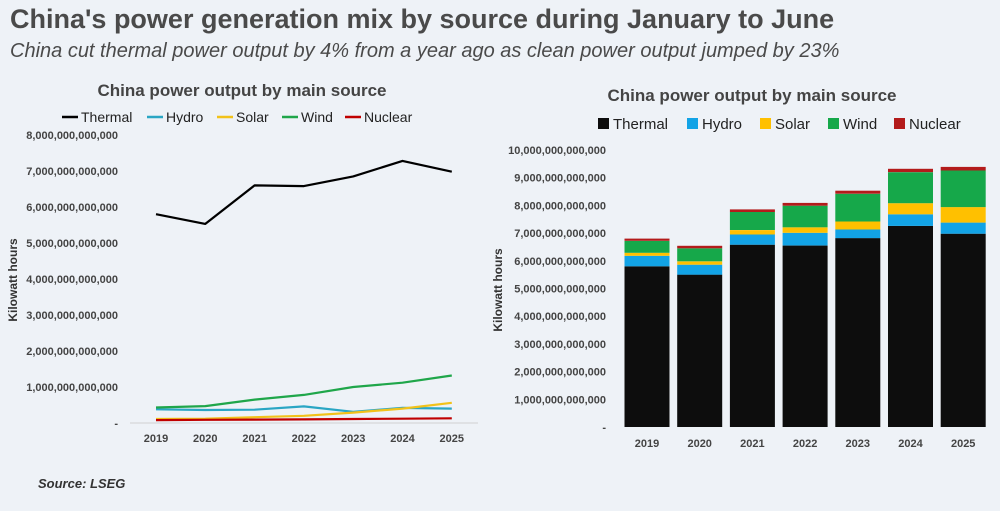 The height and width of the screenshot is (511, 1000). Describe the element at coordinates (692, 123) in the screenshot. I see `legend-swatch-hydro` at that location.